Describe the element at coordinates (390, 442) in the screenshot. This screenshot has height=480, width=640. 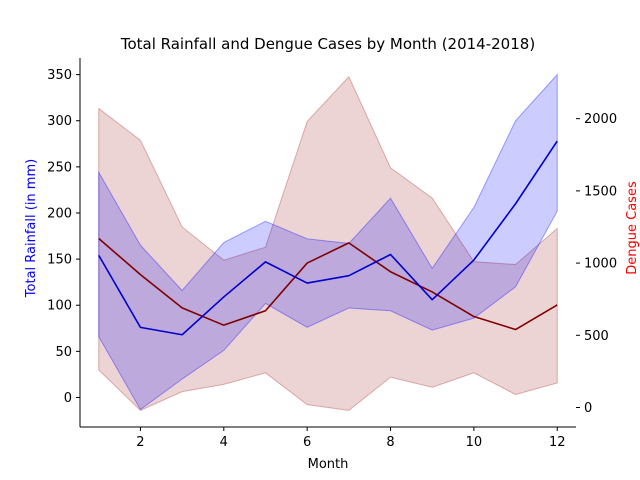
I see `x-tick-label: 8` at that location.